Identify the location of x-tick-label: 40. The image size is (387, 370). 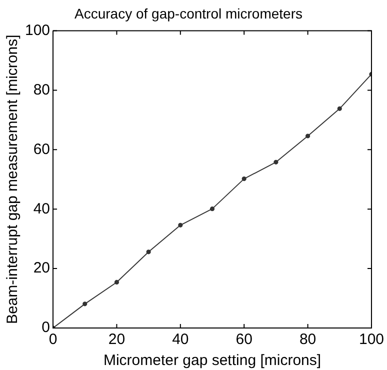
(180, 339).